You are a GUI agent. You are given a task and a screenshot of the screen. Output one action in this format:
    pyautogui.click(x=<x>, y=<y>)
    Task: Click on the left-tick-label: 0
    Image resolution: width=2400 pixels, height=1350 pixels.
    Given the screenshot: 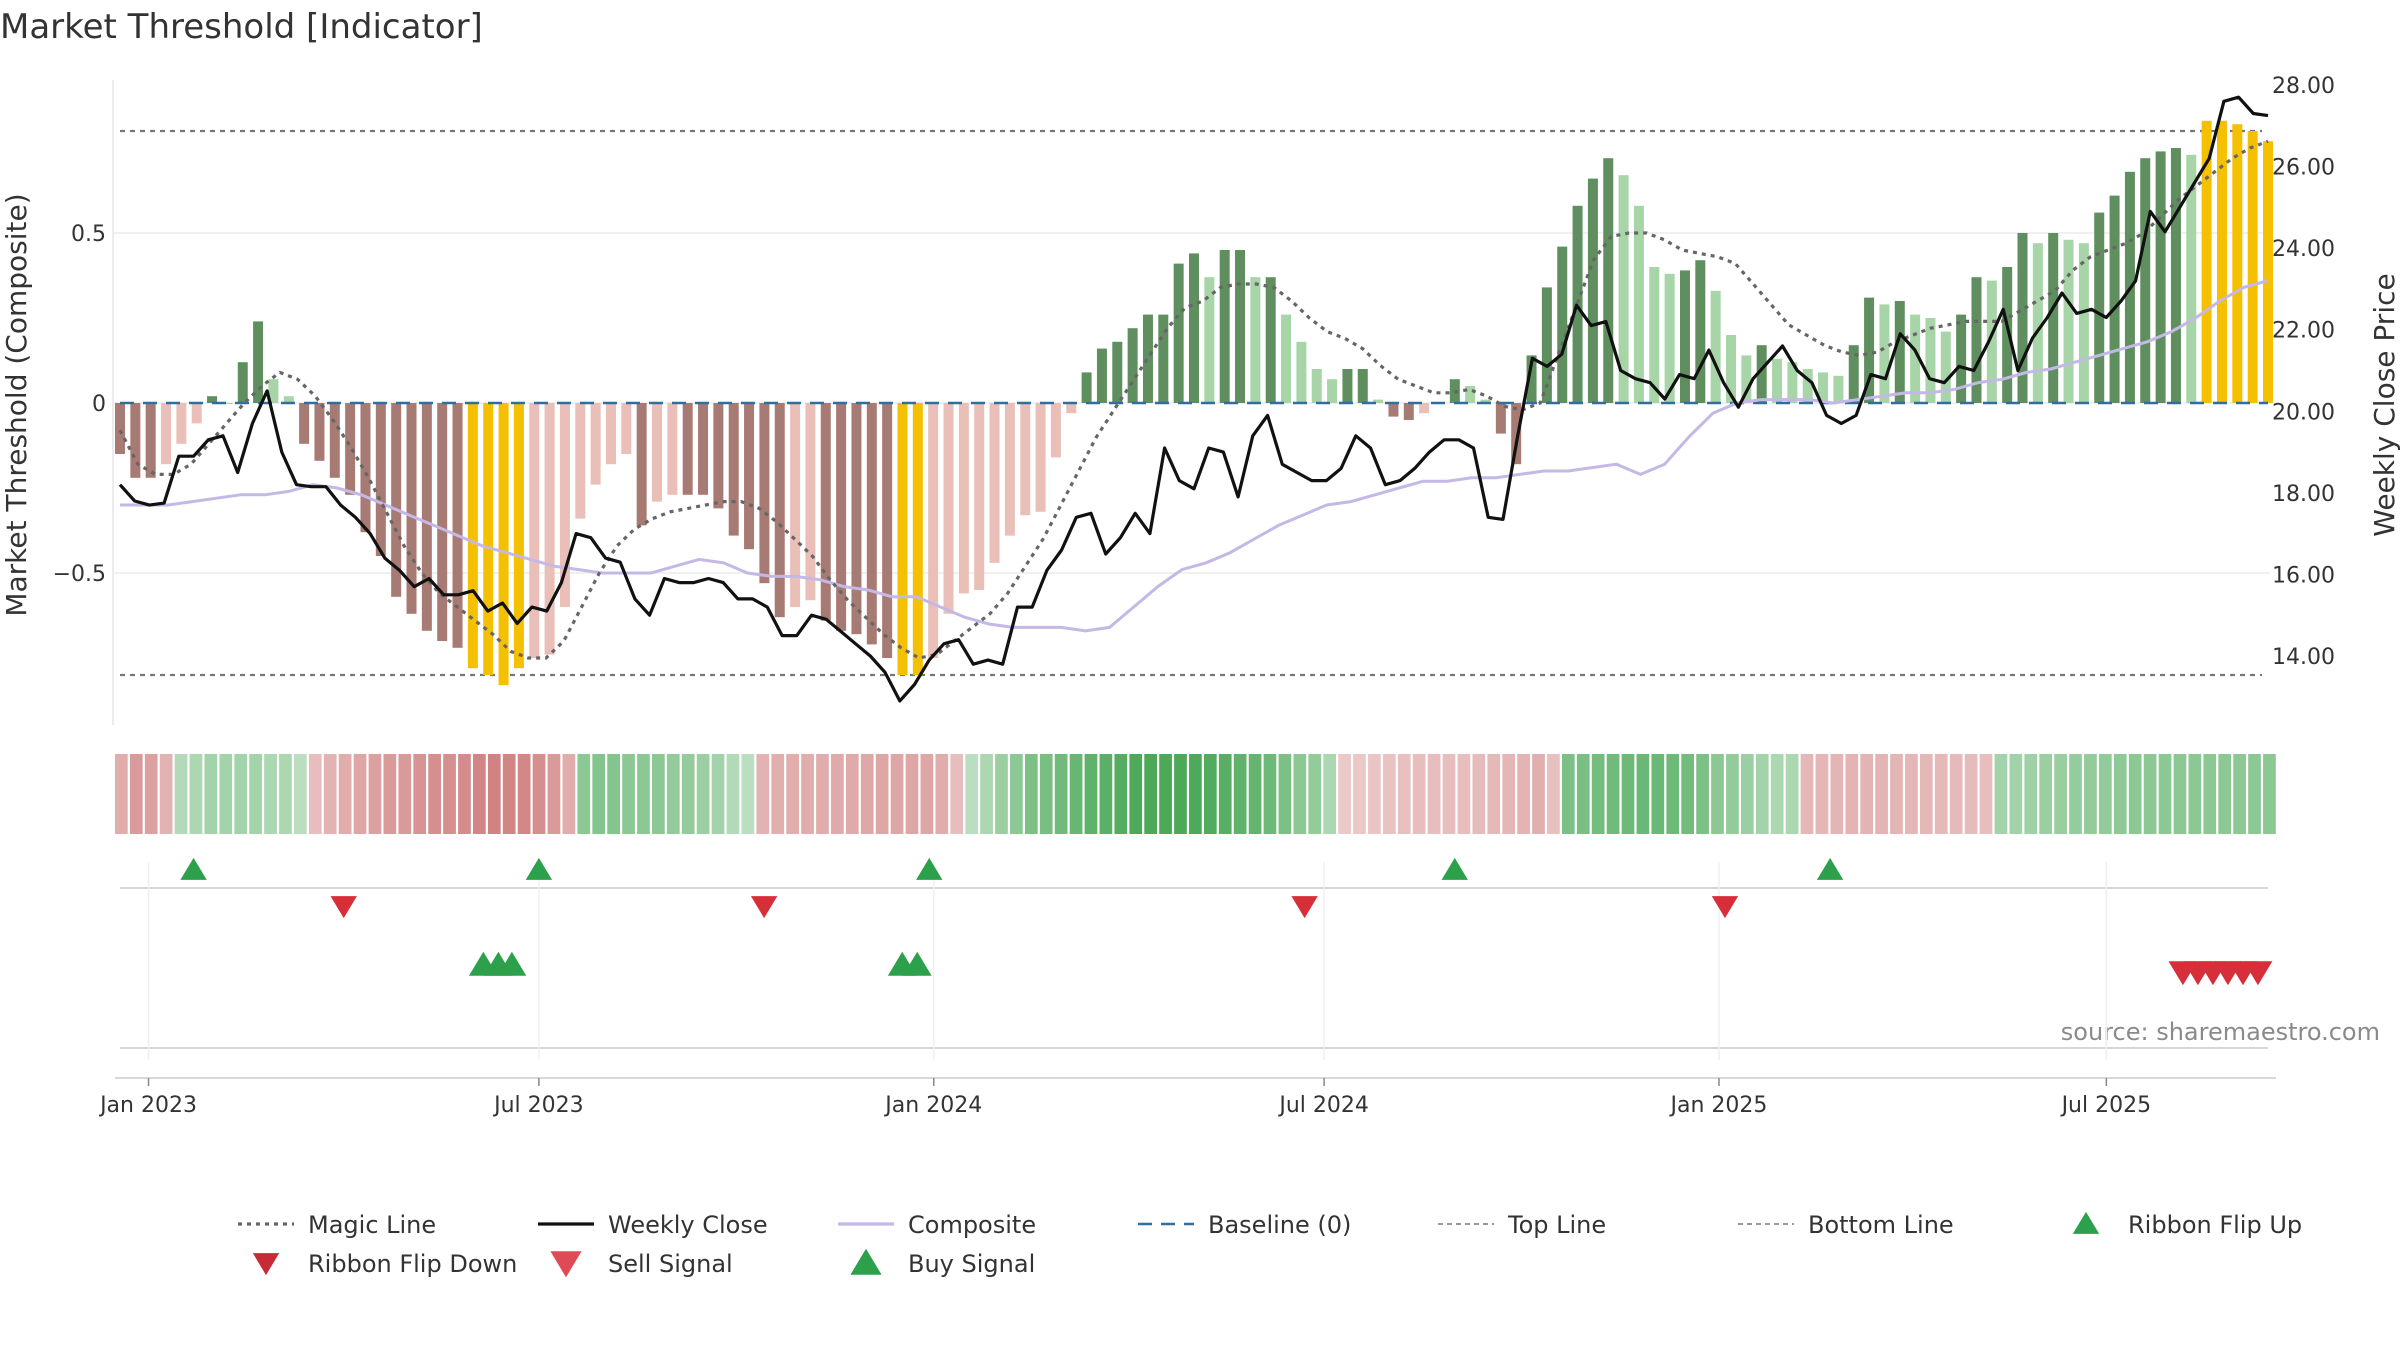 What is the action you would take?
    pyautogui.click(x=99, y=404)
    